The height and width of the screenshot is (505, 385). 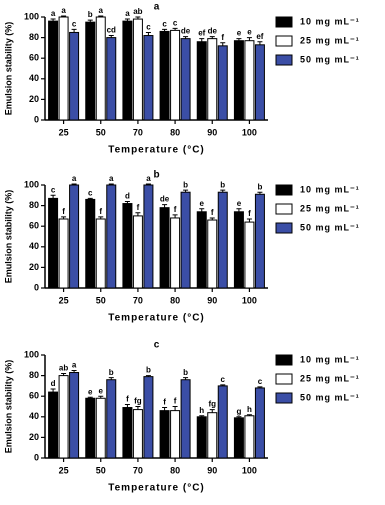 What do you see at coordinates (330, 359) in the screenshot?
I see `legend-label: 10 mg mL⁻¹` at bounding box center [330, 359].